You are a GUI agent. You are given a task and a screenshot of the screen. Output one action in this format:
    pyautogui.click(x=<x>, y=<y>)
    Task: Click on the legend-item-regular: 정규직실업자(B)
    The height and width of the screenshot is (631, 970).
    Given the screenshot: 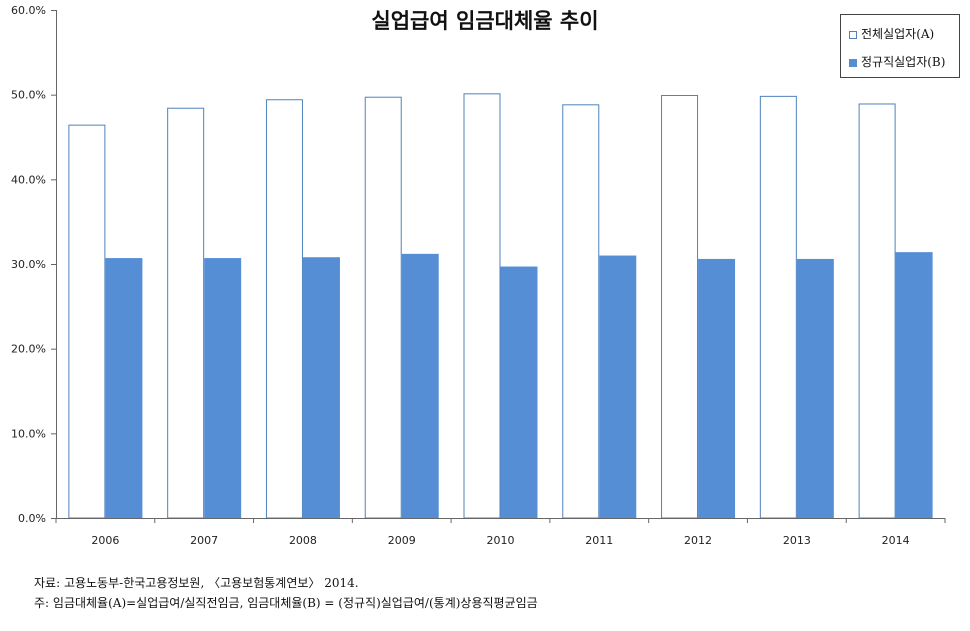 What is the action you would take?
    pyautogui.click(x=897, y=61)
    